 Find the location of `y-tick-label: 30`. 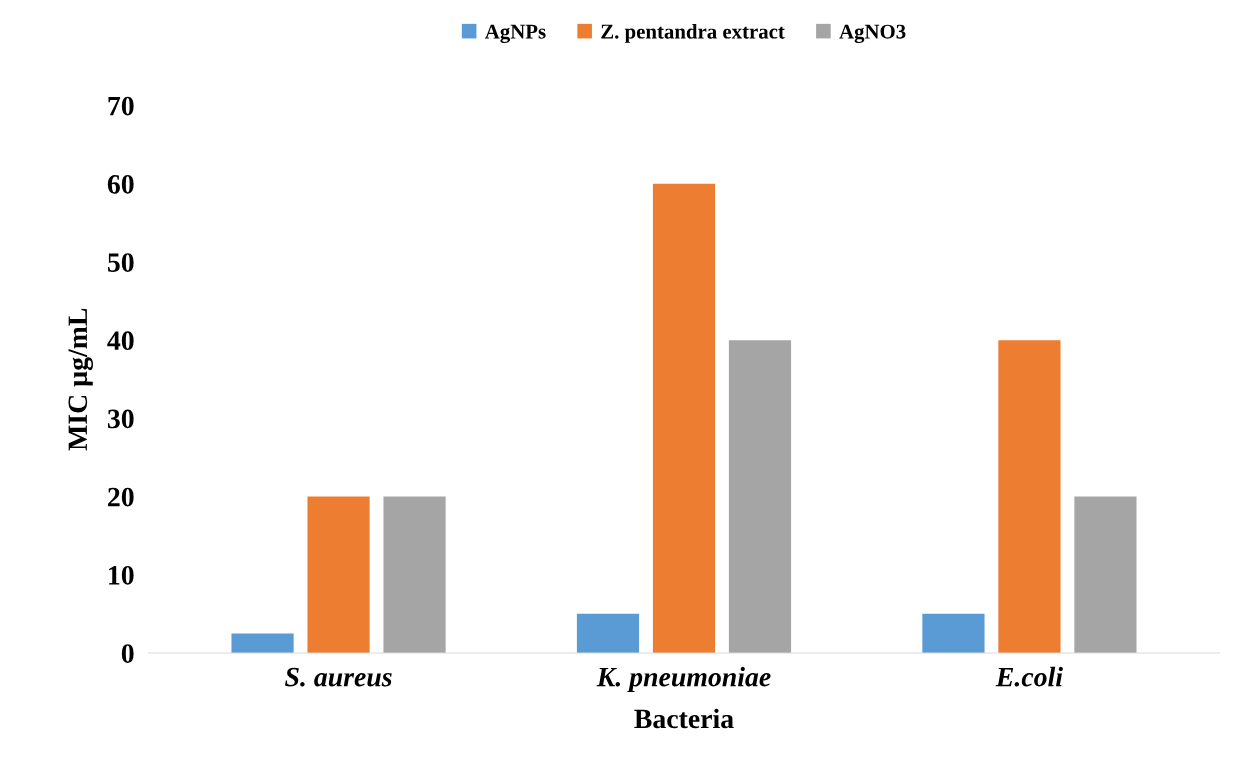

y-tick-label: 30 is located at coordinates (120, 419).